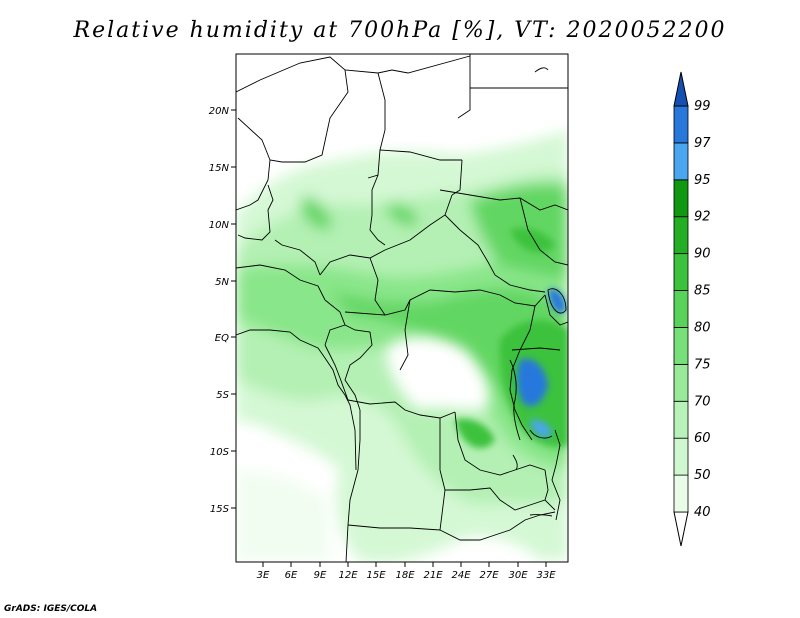 This screenshot has height=618, width=800. What do you see at coordinates (404, 564) in the screenshot?
I see `longitude-ticks` at bounding box center [404, 564].